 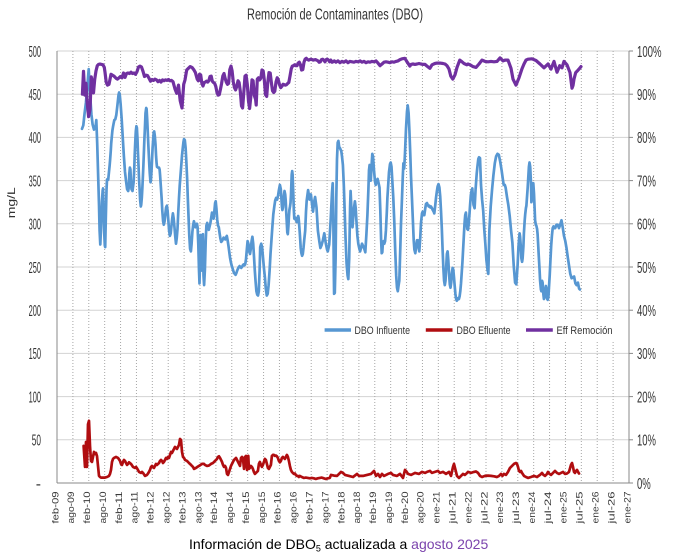 What do you see at coordinates (72, 507) in the screenshot?
I see `svg-text: ago-09` at bounding box center [72, 507].